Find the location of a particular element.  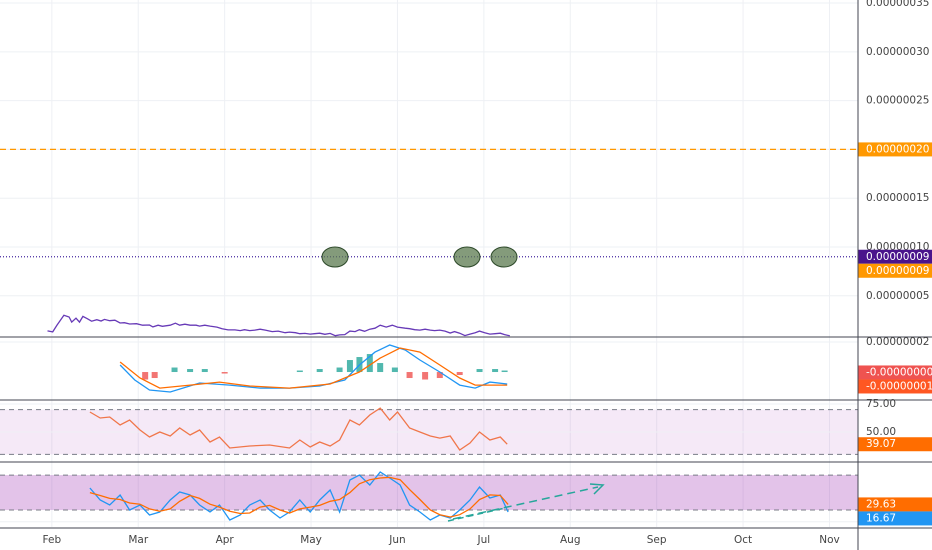

x-tick-label: Feb is located at coordinates (52, 540).